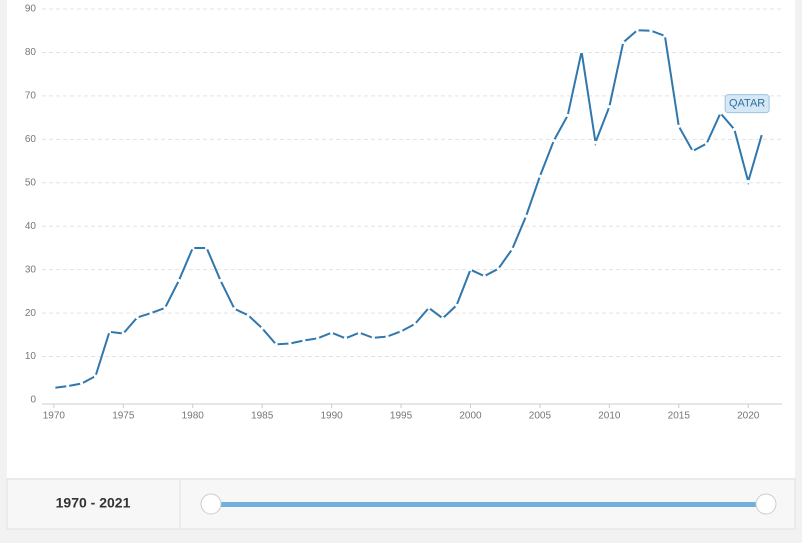  I want to click on y-tick-label: 0, so click(33, 400).